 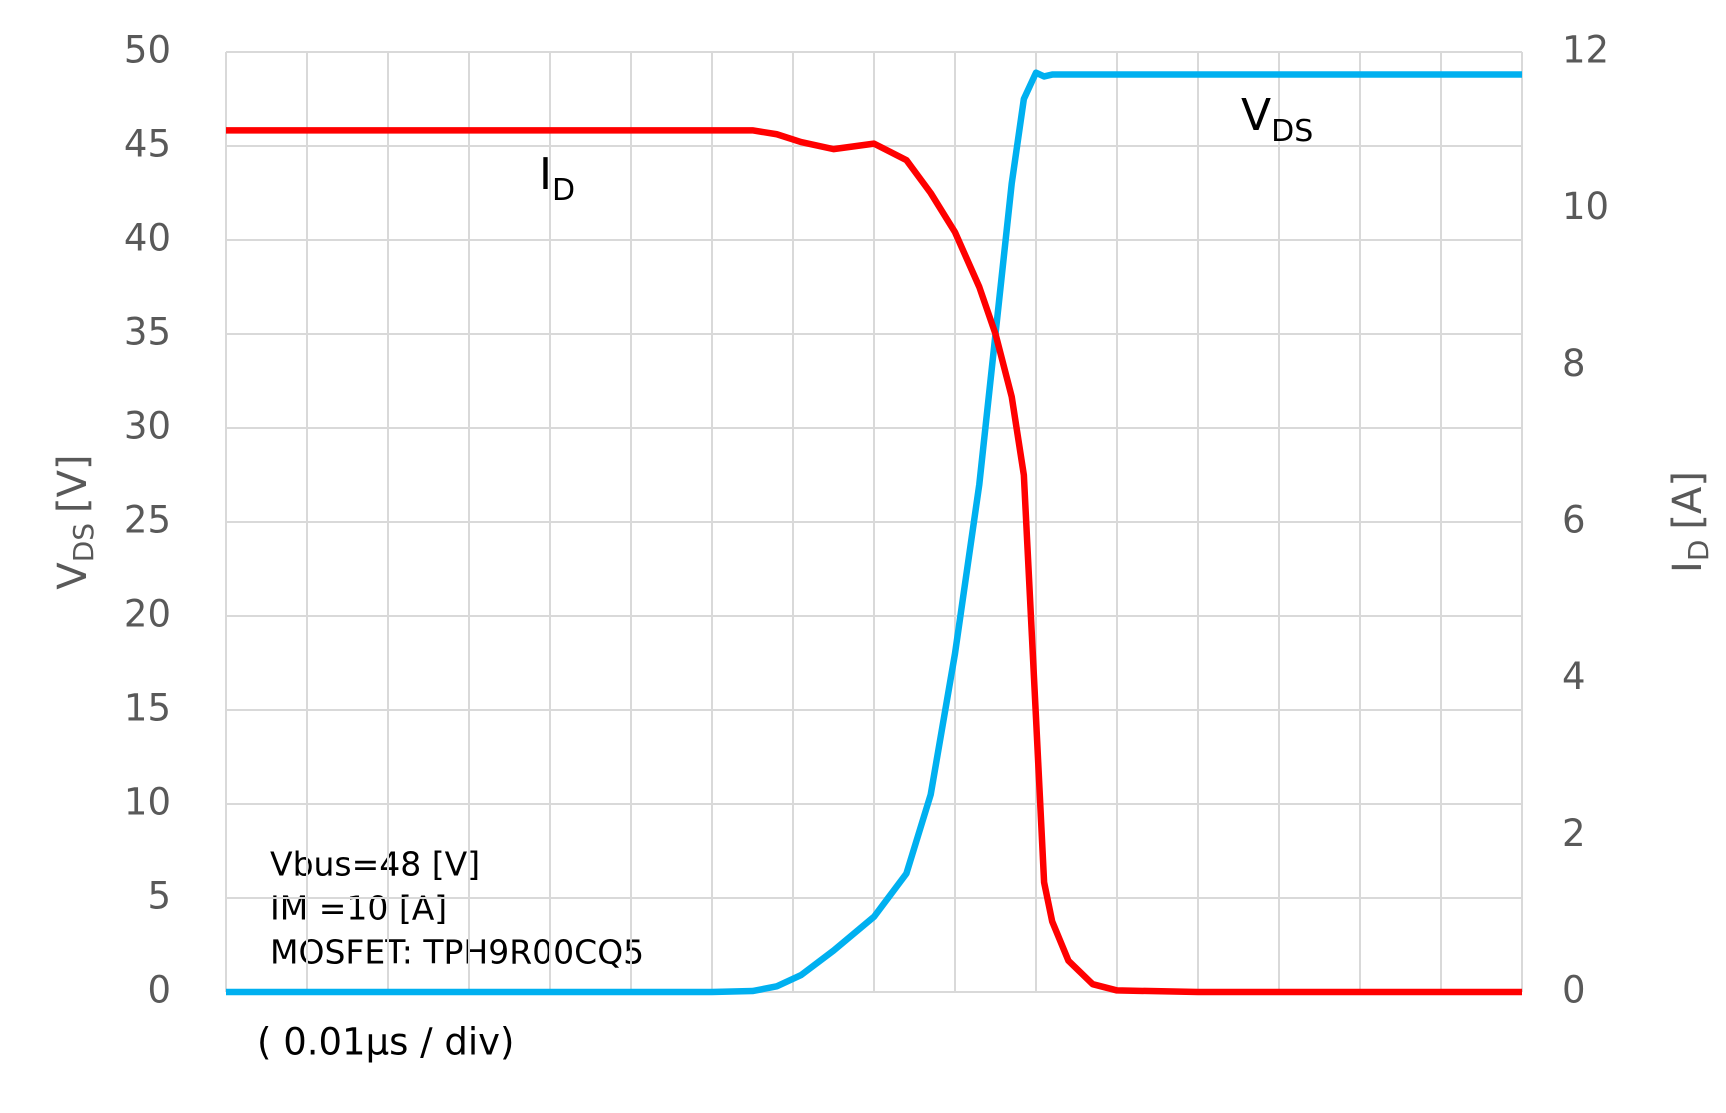 I want to click on series-label-main: V, so click(x=1256, y=115).